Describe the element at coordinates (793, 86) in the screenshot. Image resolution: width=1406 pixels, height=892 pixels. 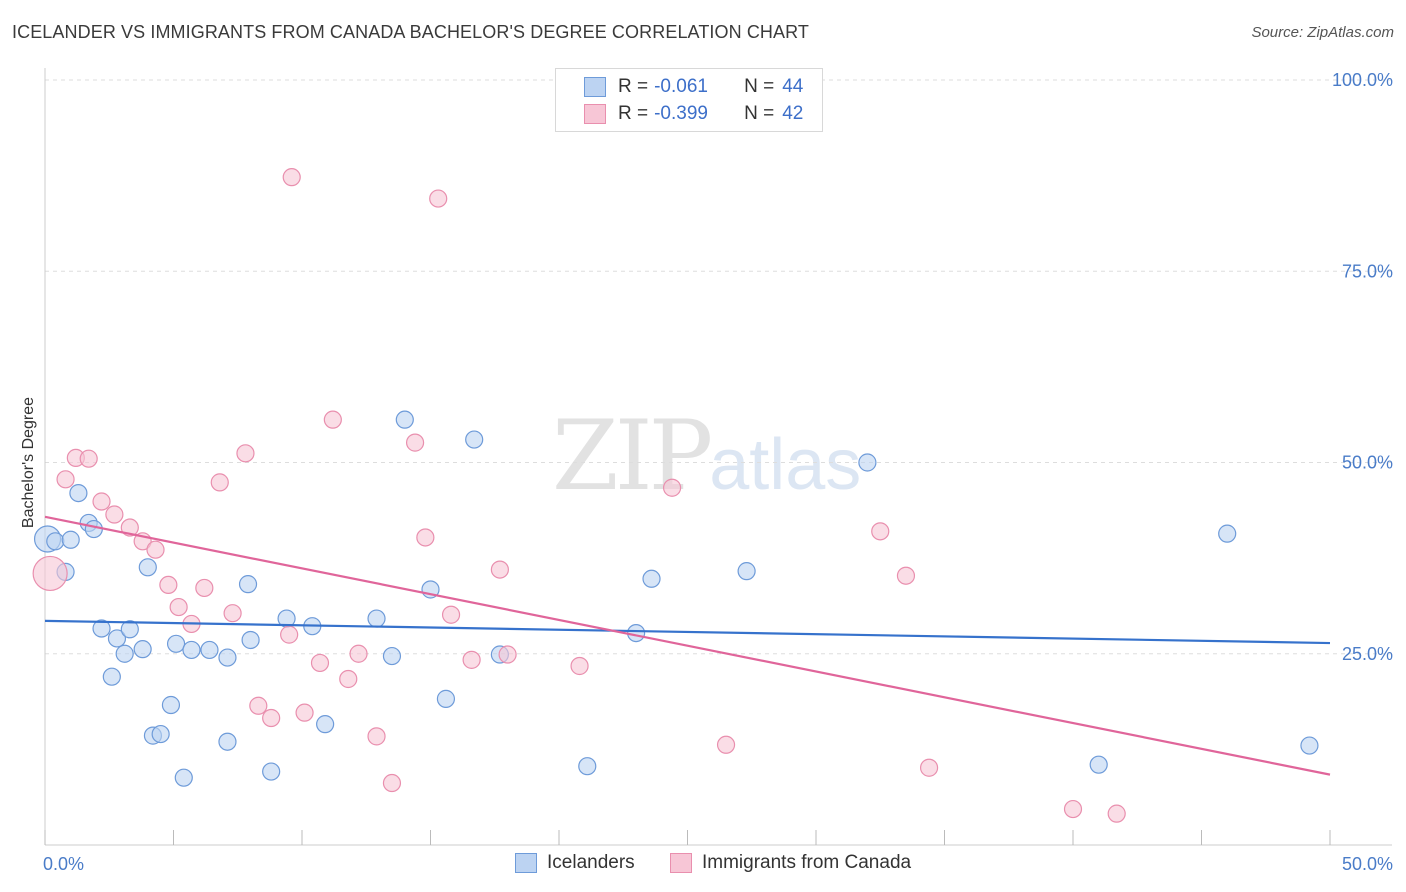
I see `legend-n-value: 44` at that location.